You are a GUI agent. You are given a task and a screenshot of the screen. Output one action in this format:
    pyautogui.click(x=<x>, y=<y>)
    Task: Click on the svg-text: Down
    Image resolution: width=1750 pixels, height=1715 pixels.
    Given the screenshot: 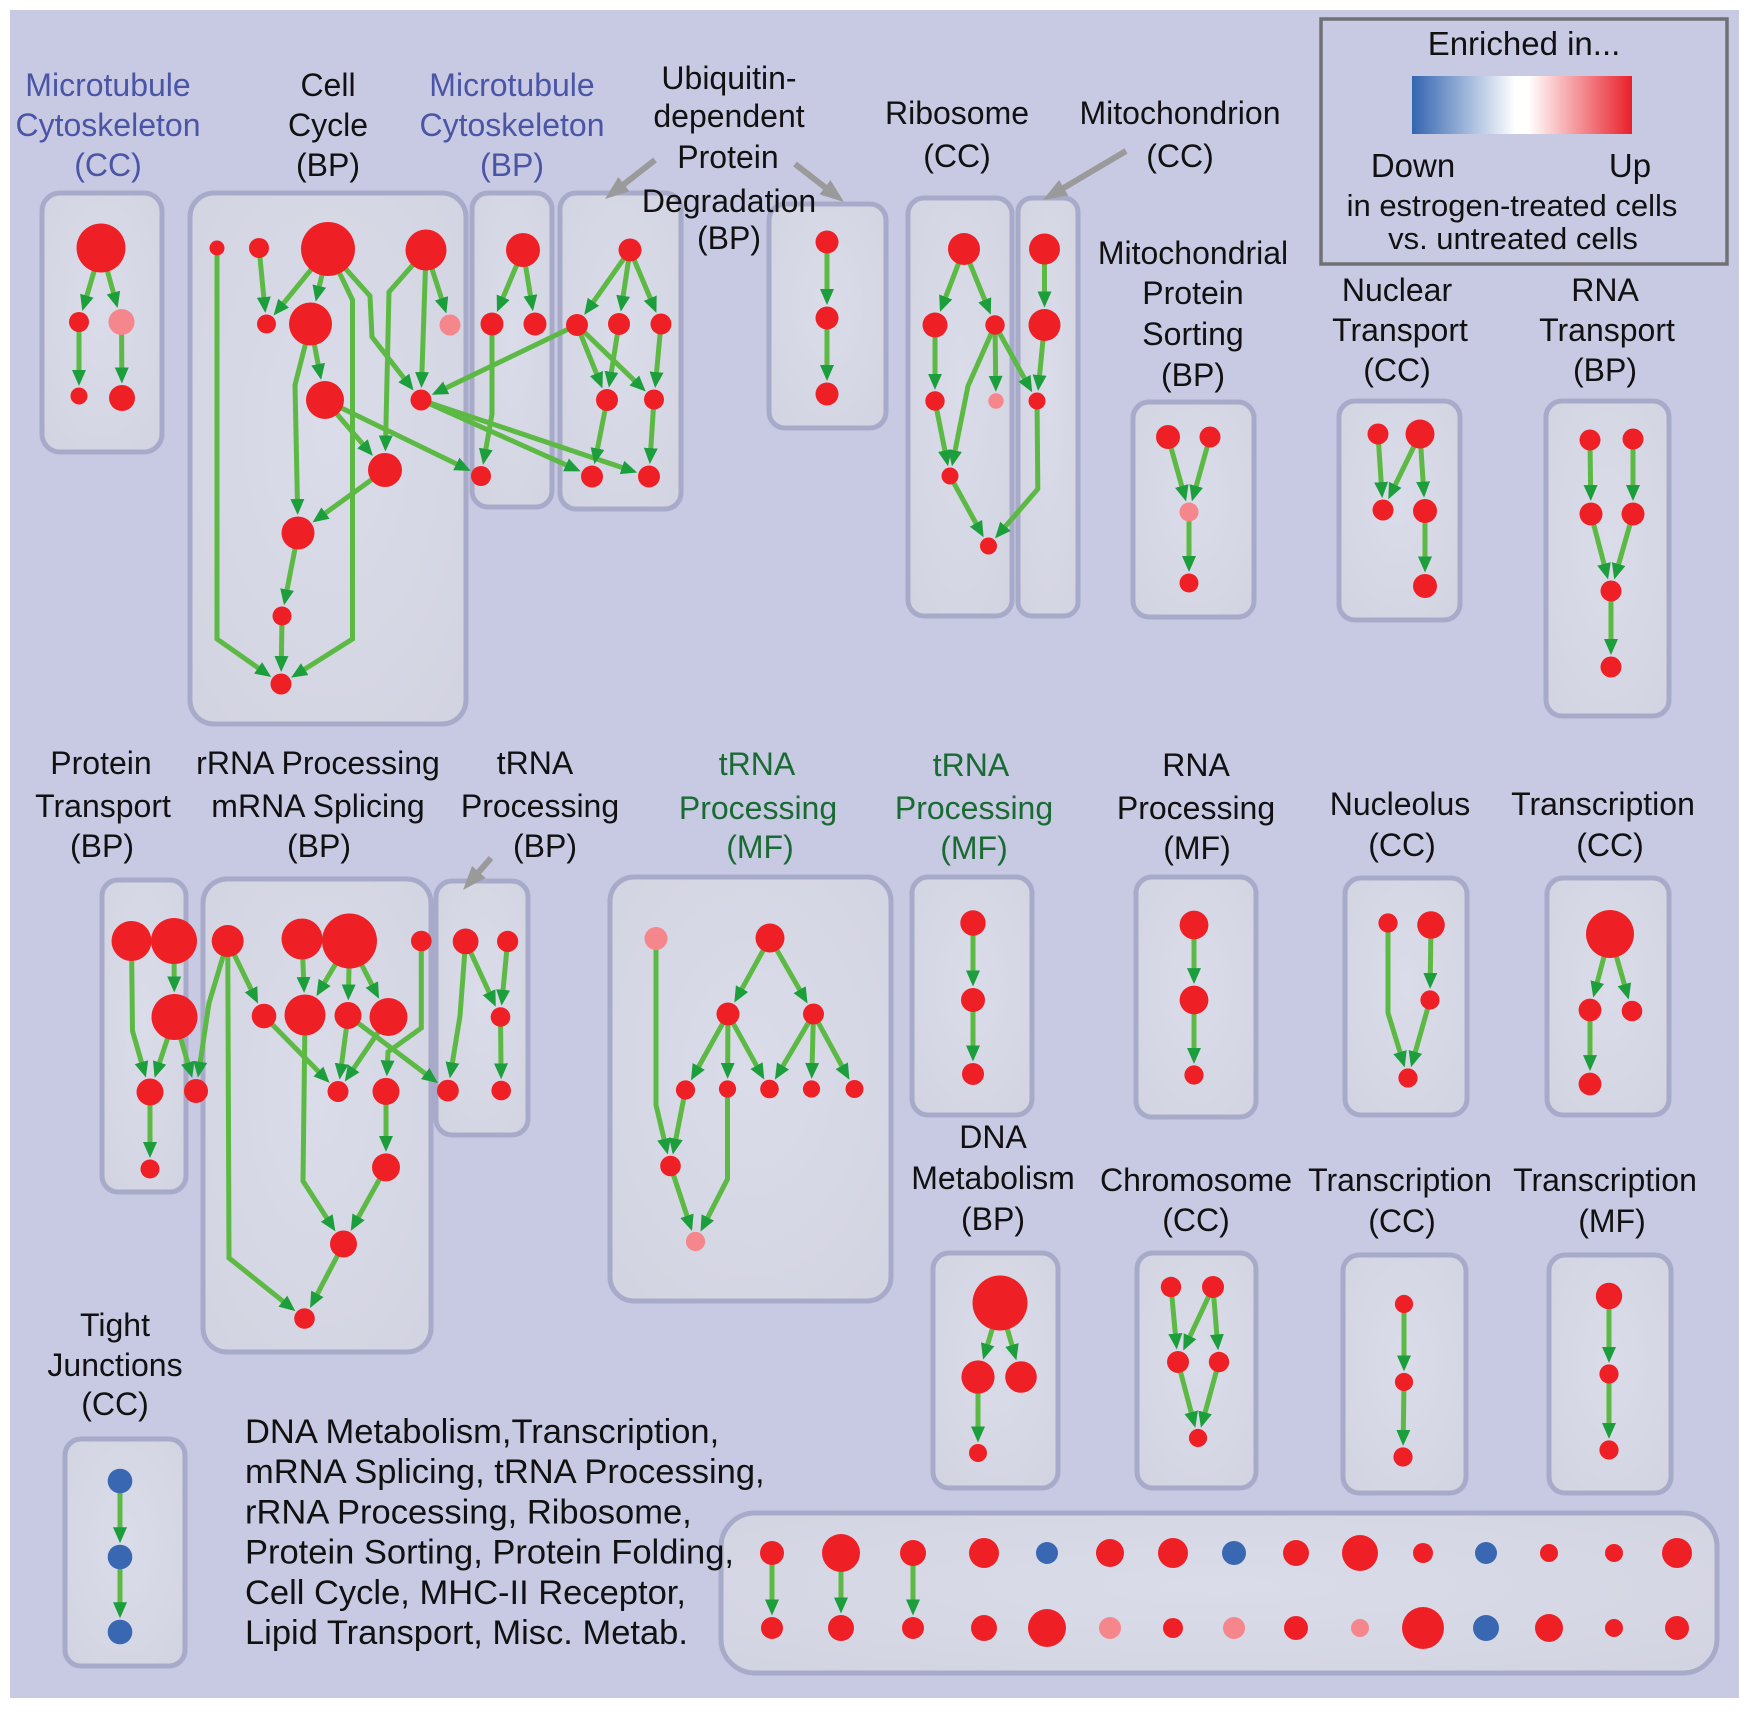 What is the action you would take?
    pyautogui.click(x=1413, y=165)
    